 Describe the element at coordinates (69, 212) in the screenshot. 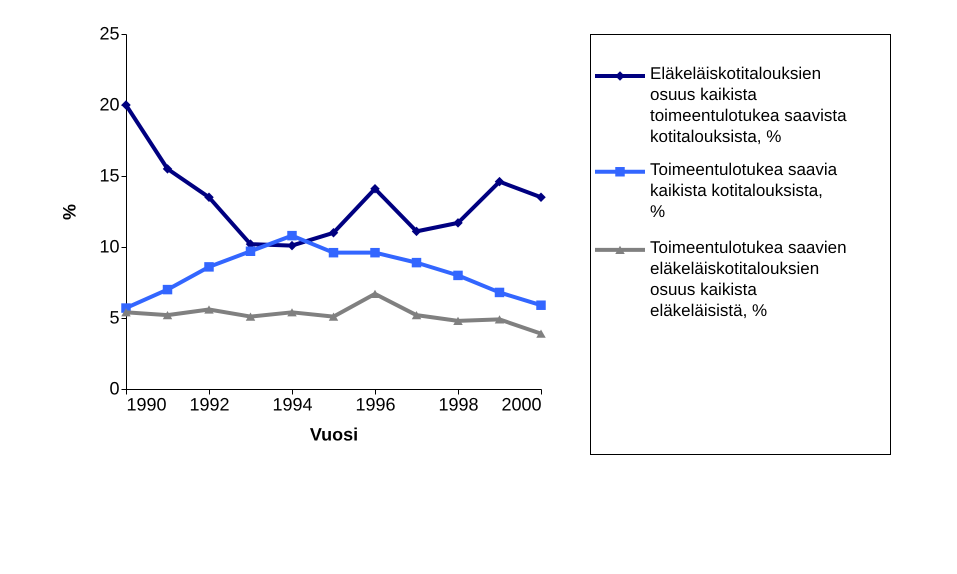

I see `y-axis-title: %` at that location.